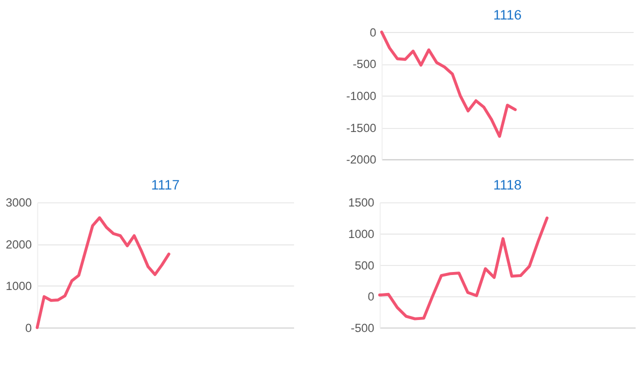  I want to click on y-tick-label: 500, so click(364, 265).